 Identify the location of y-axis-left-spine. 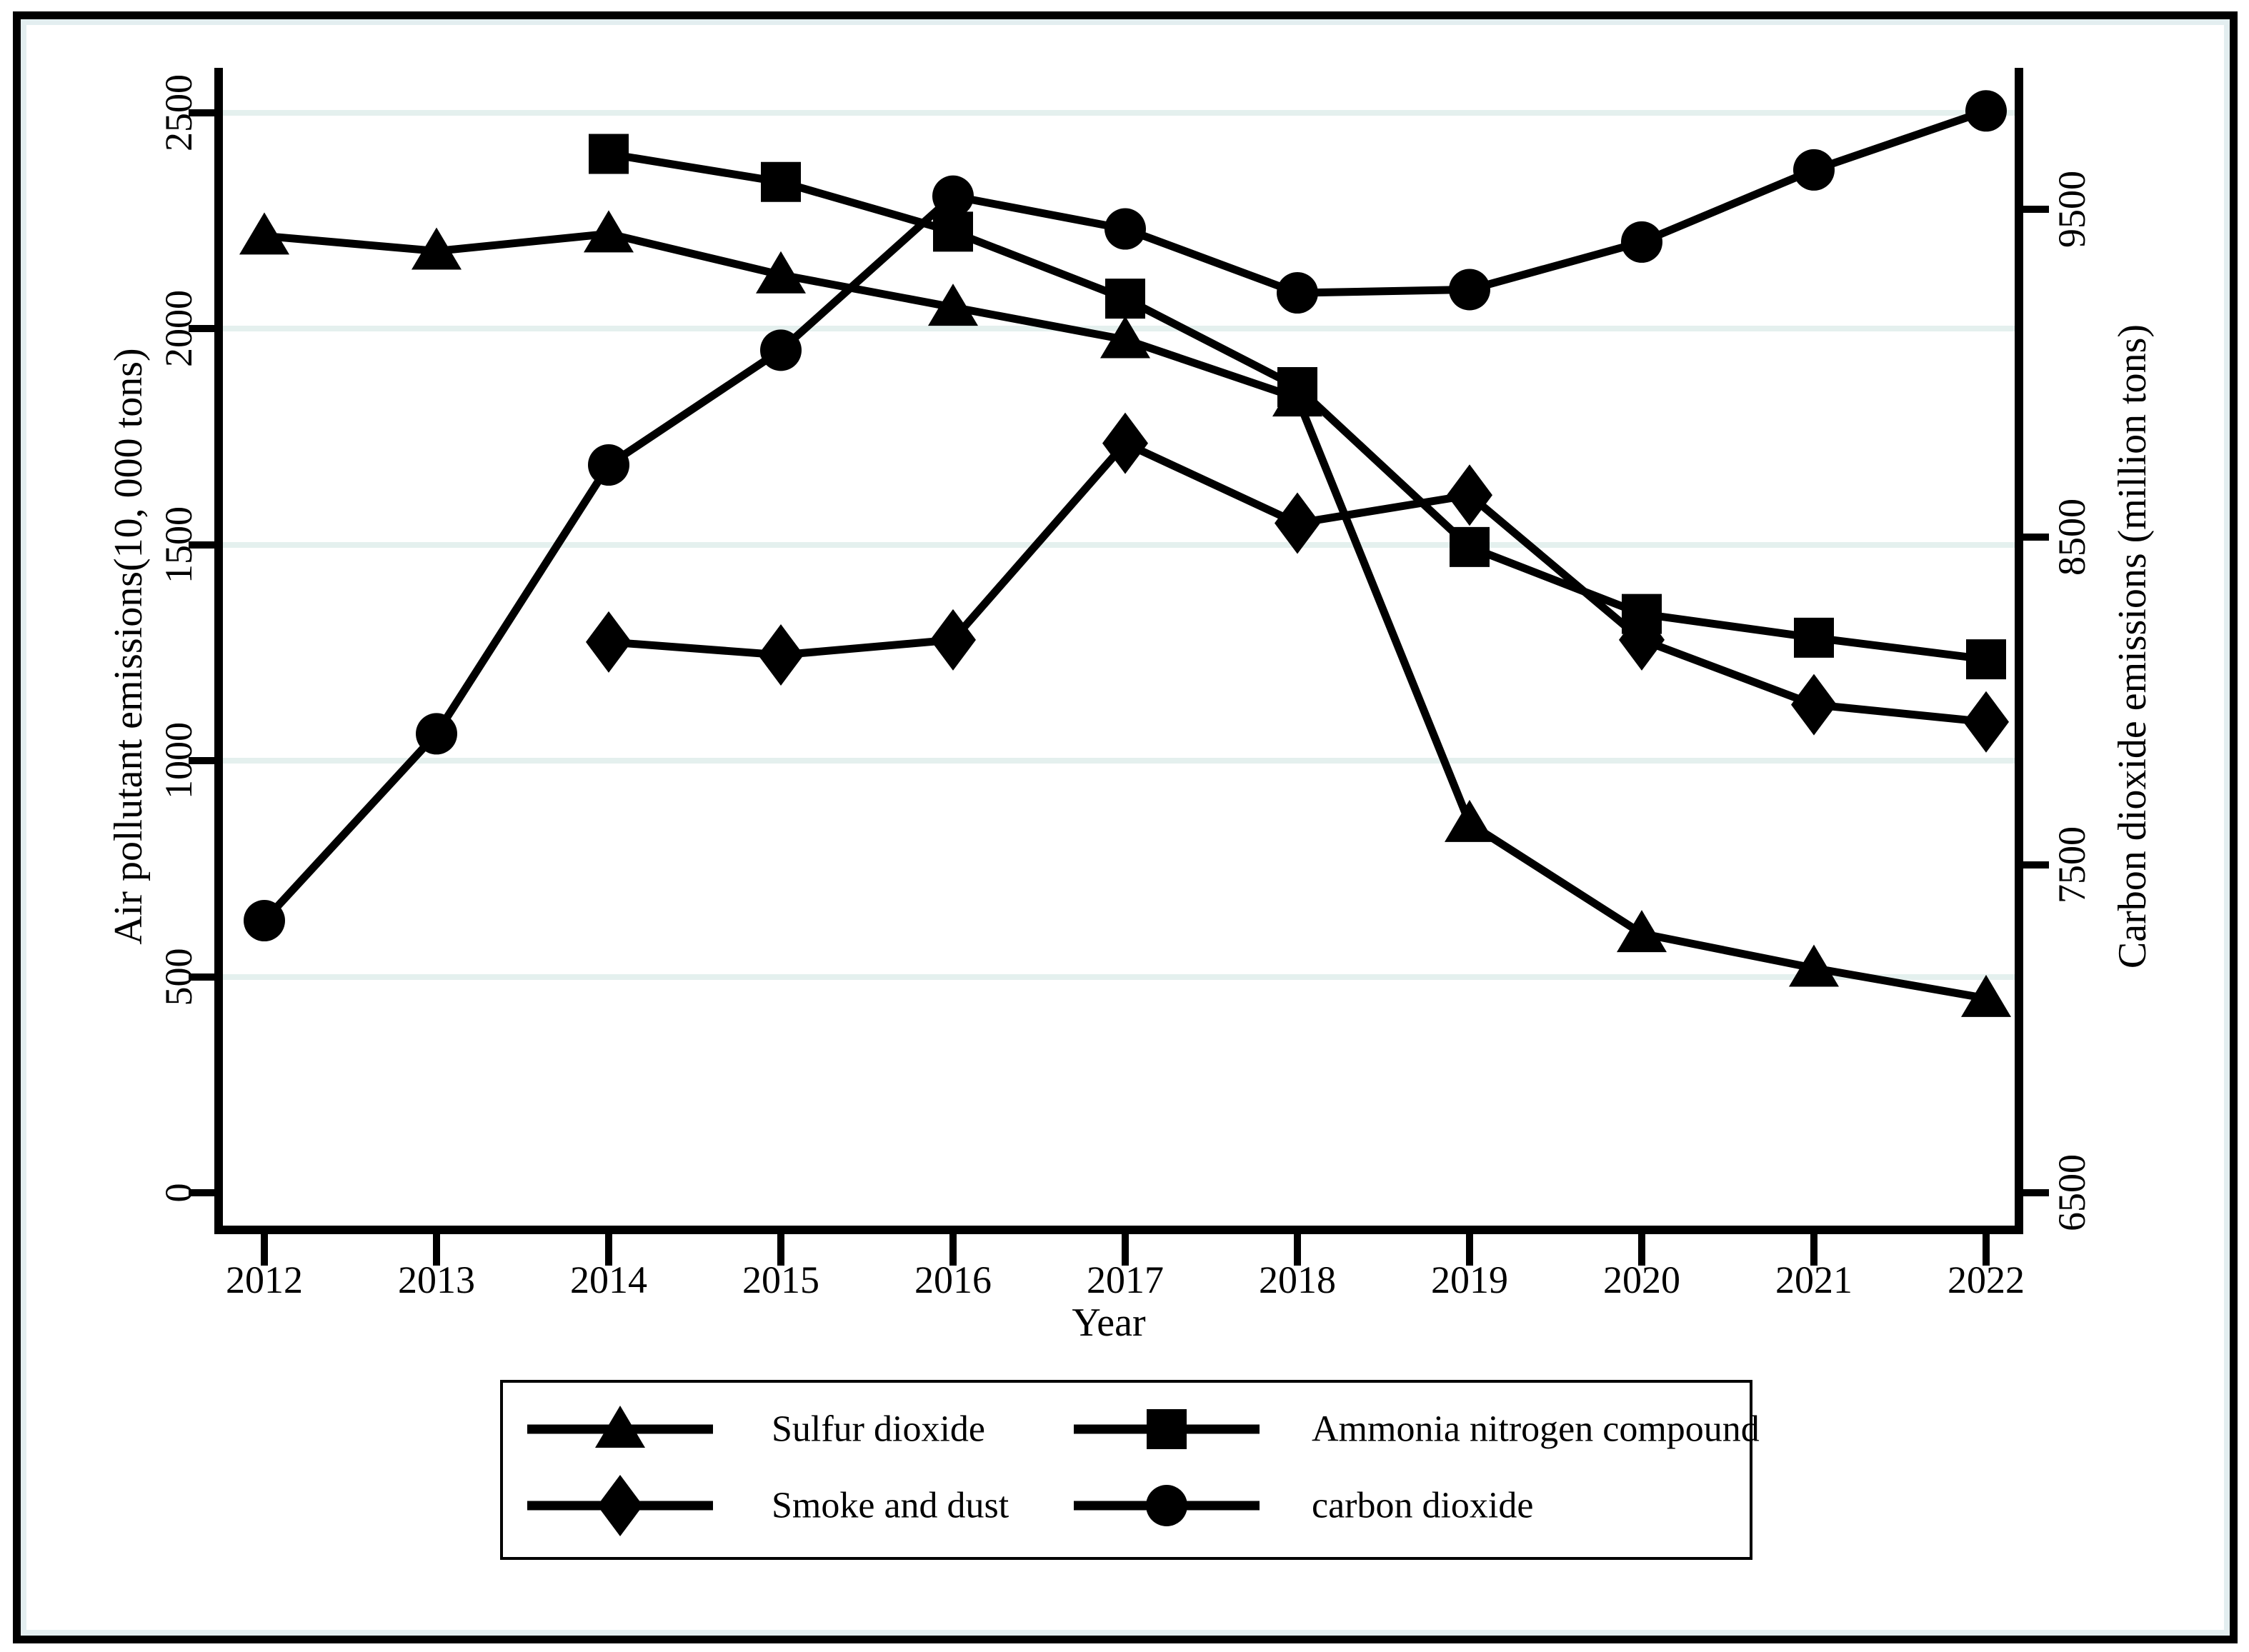
(218, 651).